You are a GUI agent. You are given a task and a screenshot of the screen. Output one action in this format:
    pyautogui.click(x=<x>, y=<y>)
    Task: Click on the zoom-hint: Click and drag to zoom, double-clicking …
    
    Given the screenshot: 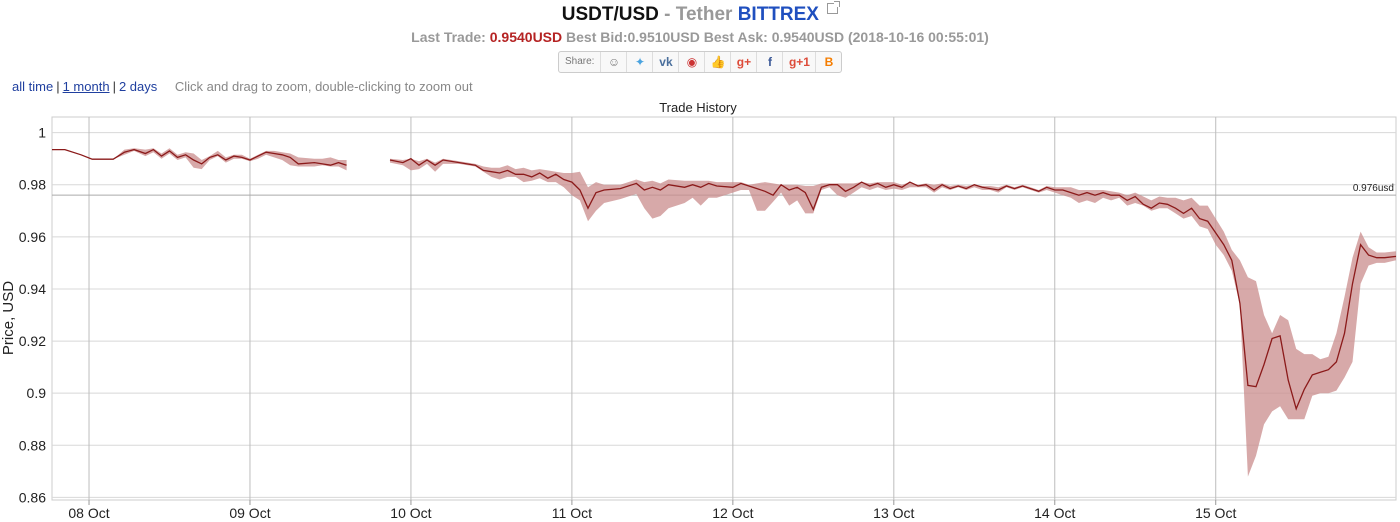 What is the action you would take?
    pyautogui.click(x=323, y=86)
    